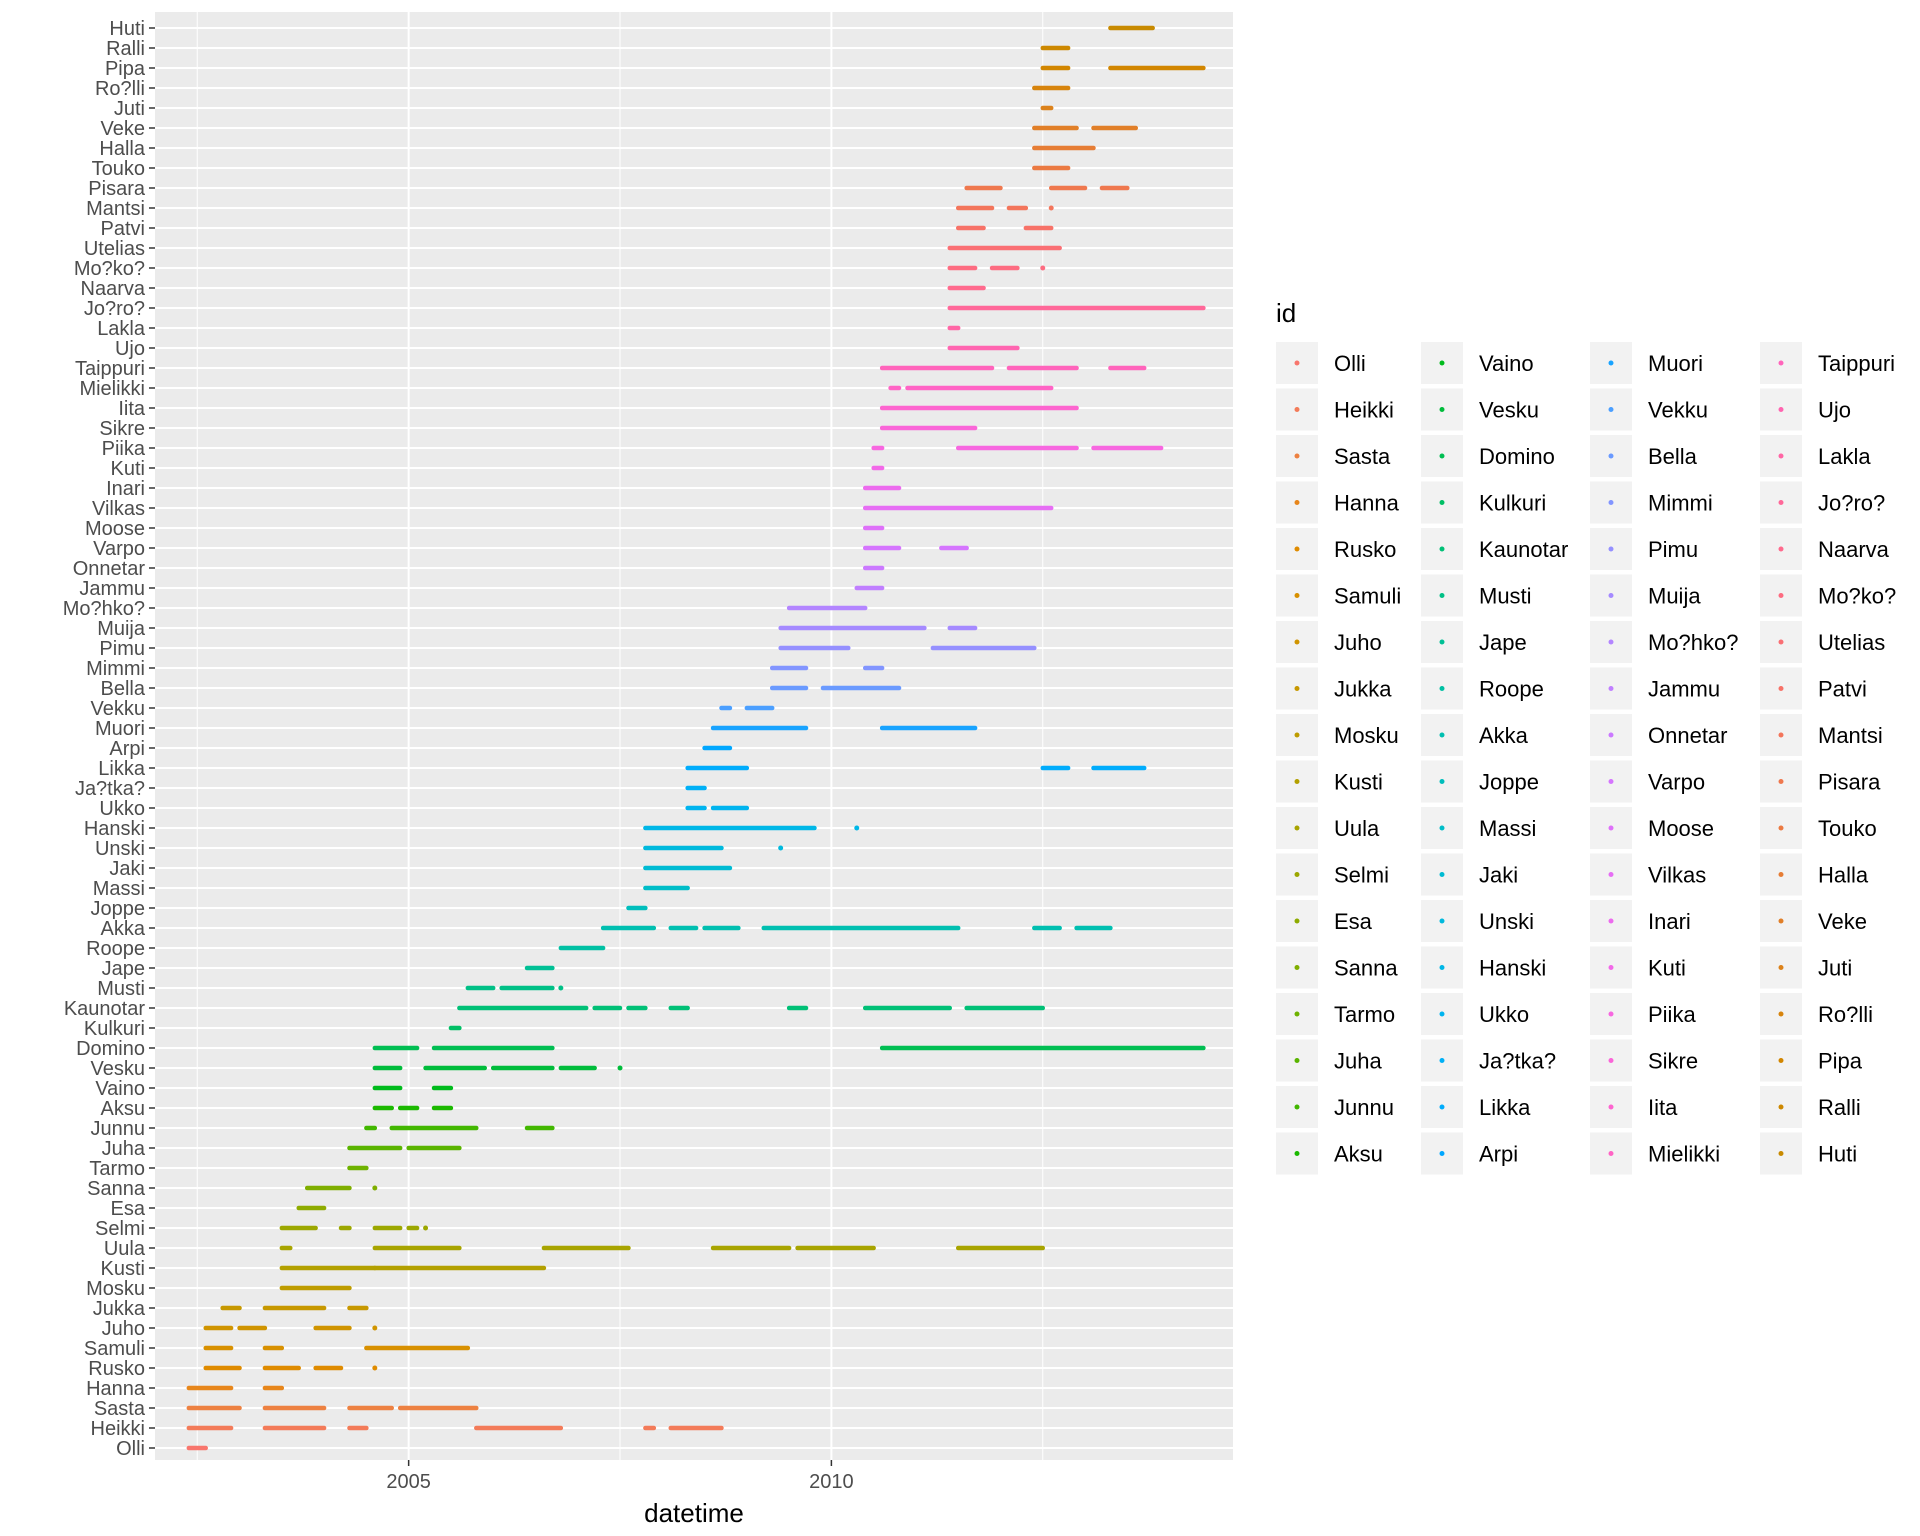 This screenshot has height=1536, width=1920. What do you see at coordinates (1004, 208) in the screenshot?
I see `series-mantsi` at bounding box center [1004, 208].